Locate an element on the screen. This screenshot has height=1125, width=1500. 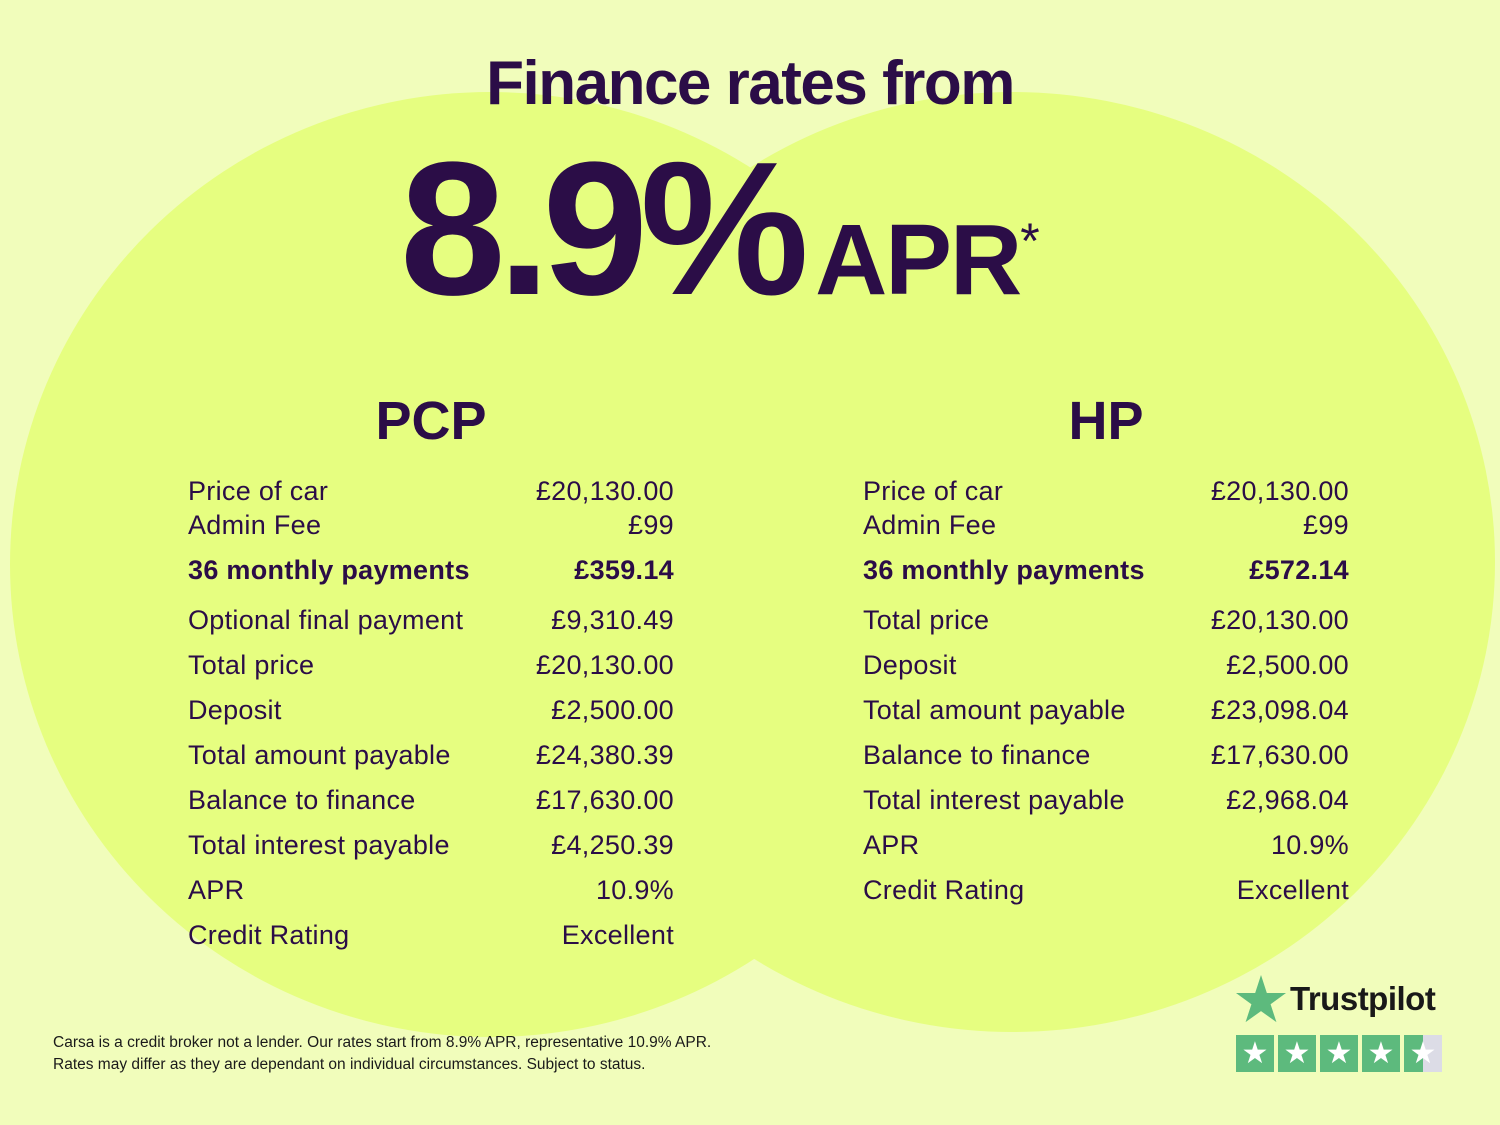
table-row: Total interest payable £2,968.04 is located at coordinates (1106, 800).